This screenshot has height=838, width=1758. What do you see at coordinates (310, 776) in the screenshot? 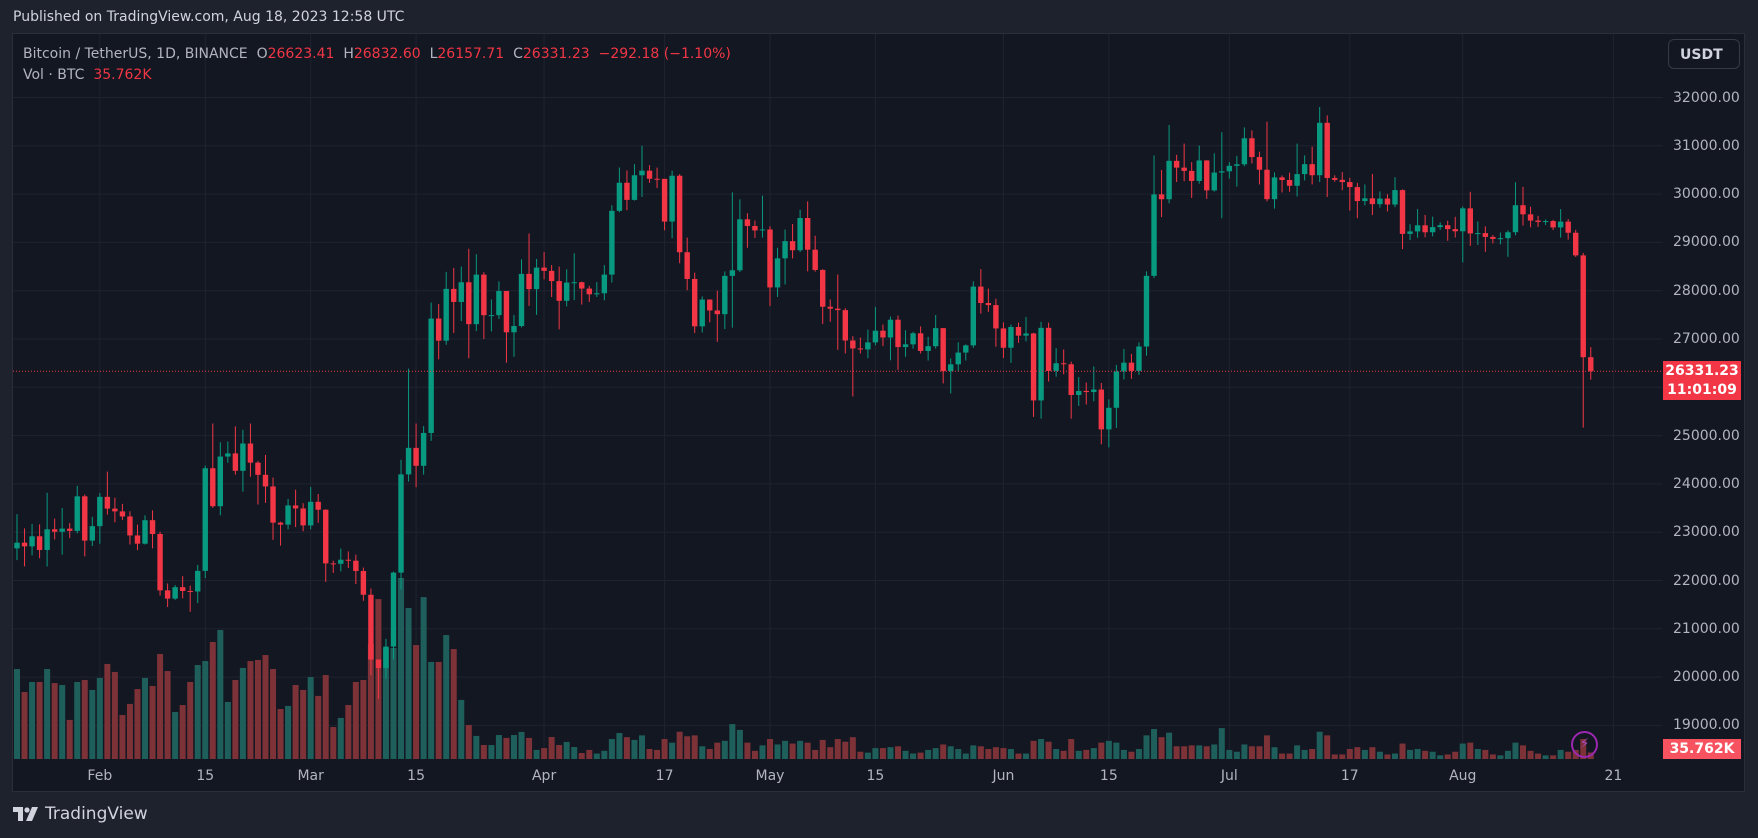
I see `time-tick-label: Mar` at bounding box center [310, 776].